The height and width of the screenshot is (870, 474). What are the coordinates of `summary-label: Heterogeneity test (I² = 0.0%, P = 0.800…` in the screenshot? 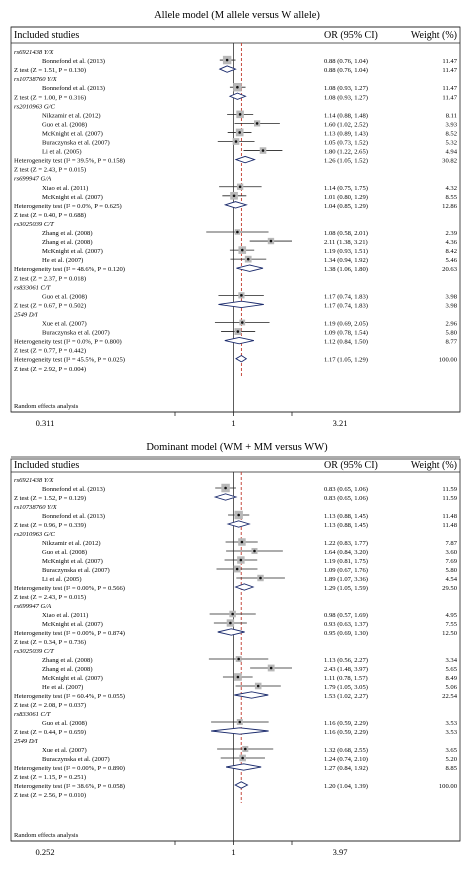 It's located at (68, 342).